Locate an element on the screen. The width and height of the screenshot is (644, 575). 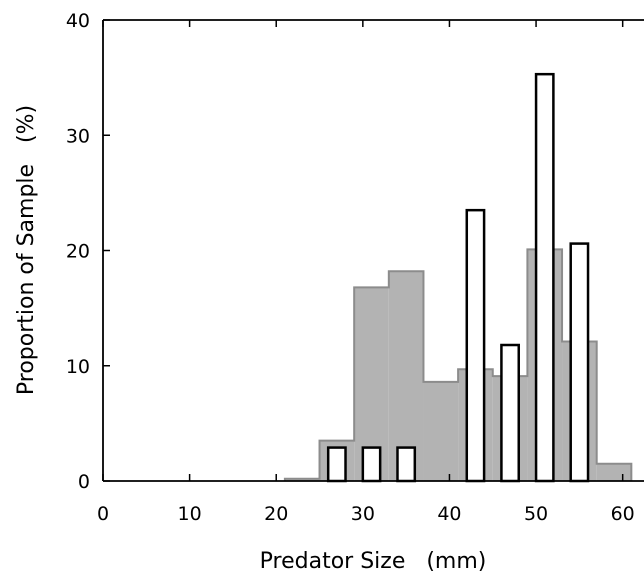
x-tick-label: 30 is located at coordinates (363, 514).